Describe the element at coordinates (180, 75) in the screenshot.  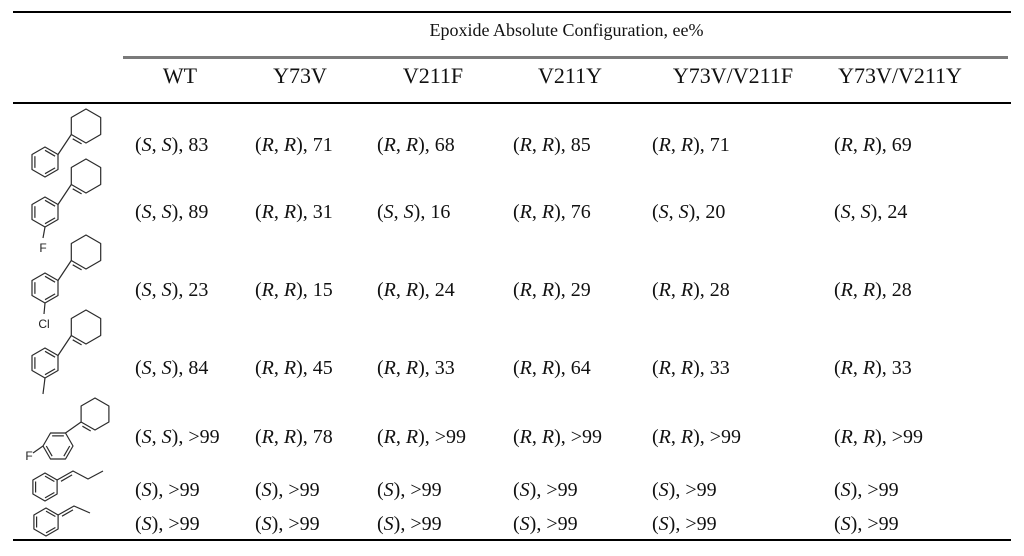
I see `column-header-wt: WT` at that location.